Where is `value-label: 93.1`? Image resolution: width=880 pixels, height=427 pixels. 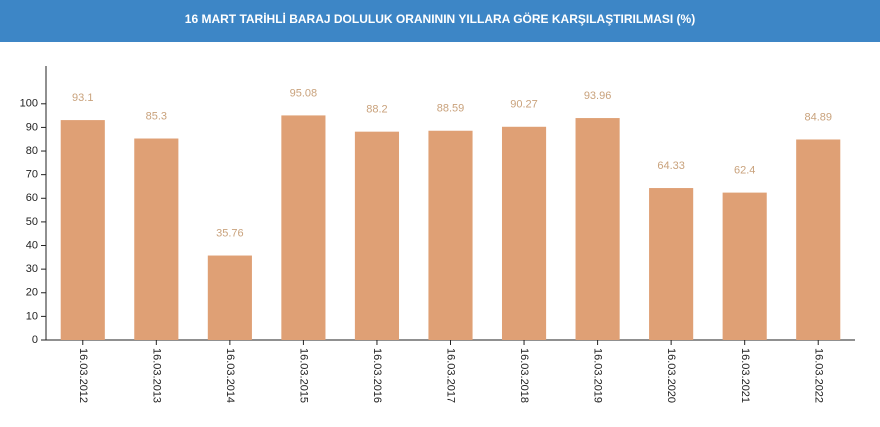 value-label: 93.1 is located at coordinates (82, 98).